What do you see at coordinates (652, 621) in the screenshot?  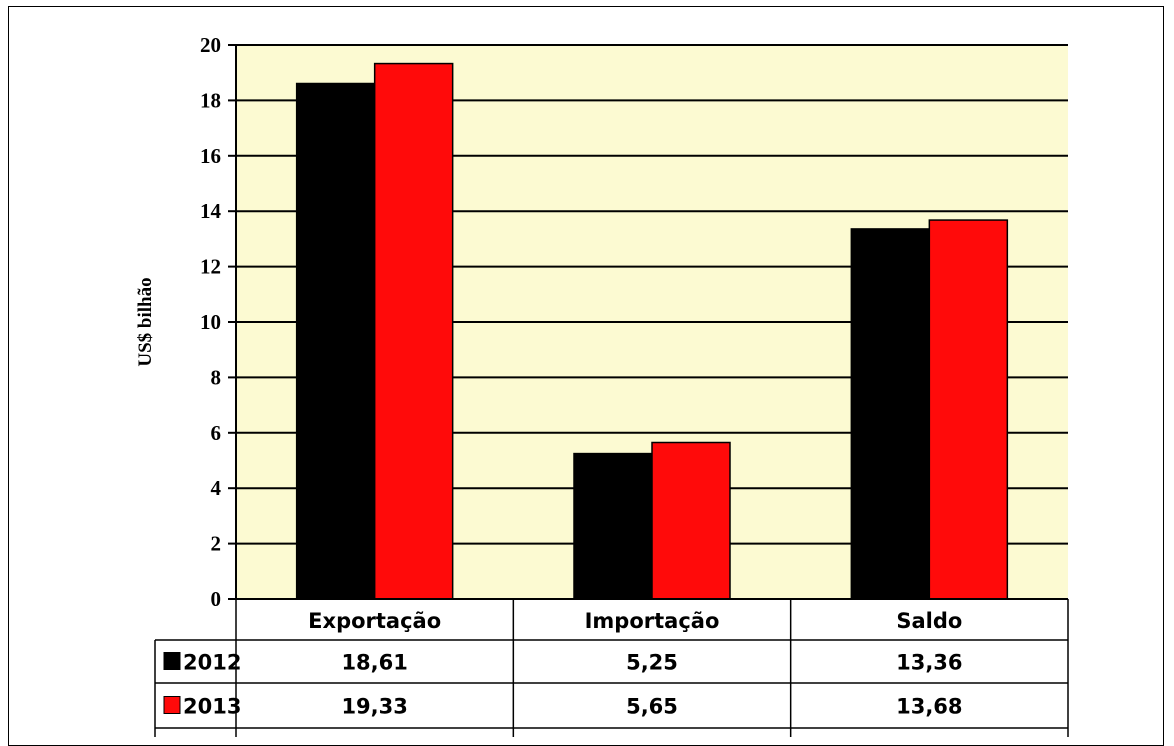 I see `x-tick-label: Importação` at bounding box center [652, 621].